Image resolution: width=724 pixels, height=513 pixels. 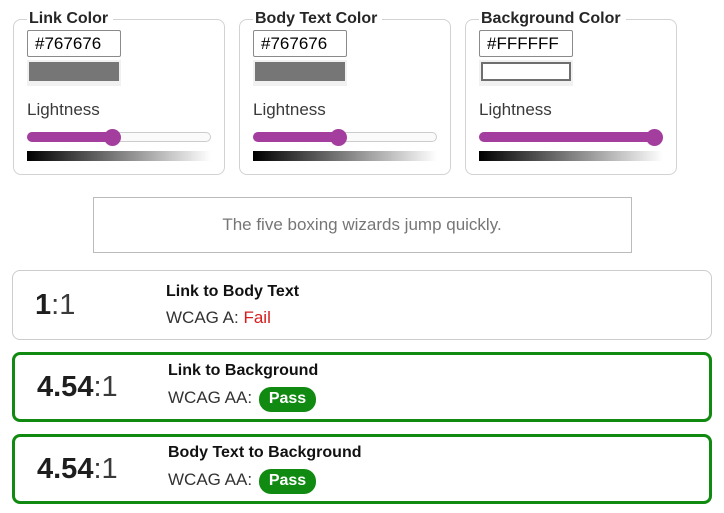 What do you see at coordinates (300, 43) in the screenshot?
I see `body-text-color-hex-input` at bounding box center [300, 43].